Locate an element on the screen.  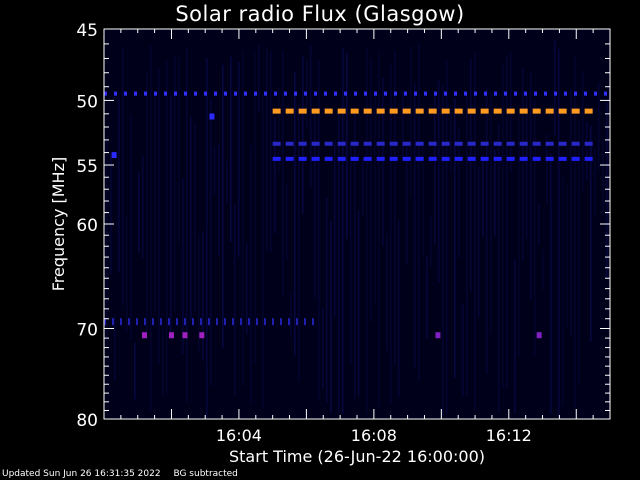
chart-title: Solar radio Flux (Glasgow) is located at coordinates (320, 14).